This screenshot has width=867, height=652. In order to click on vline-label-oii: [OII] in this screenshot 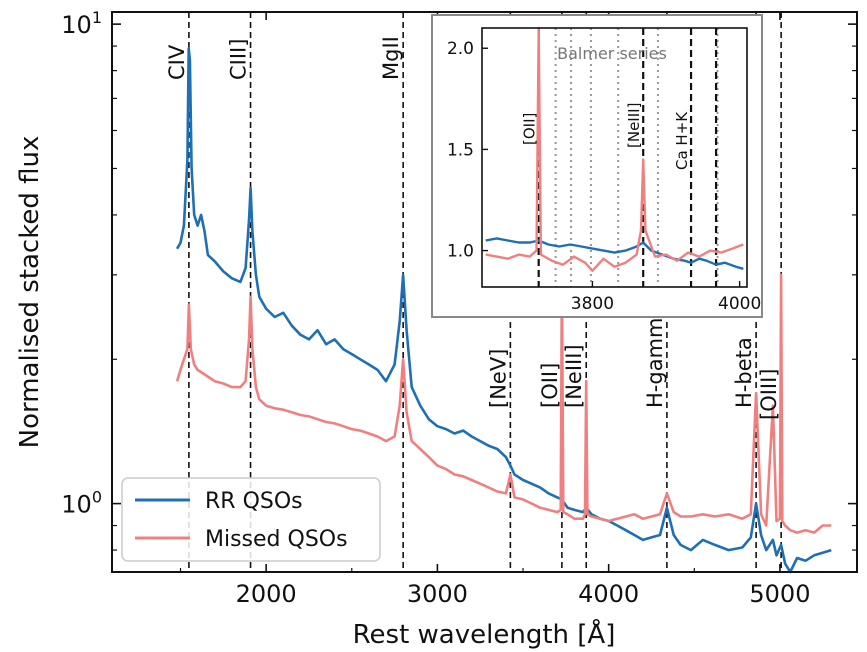, I will do `click(550, 385)`.